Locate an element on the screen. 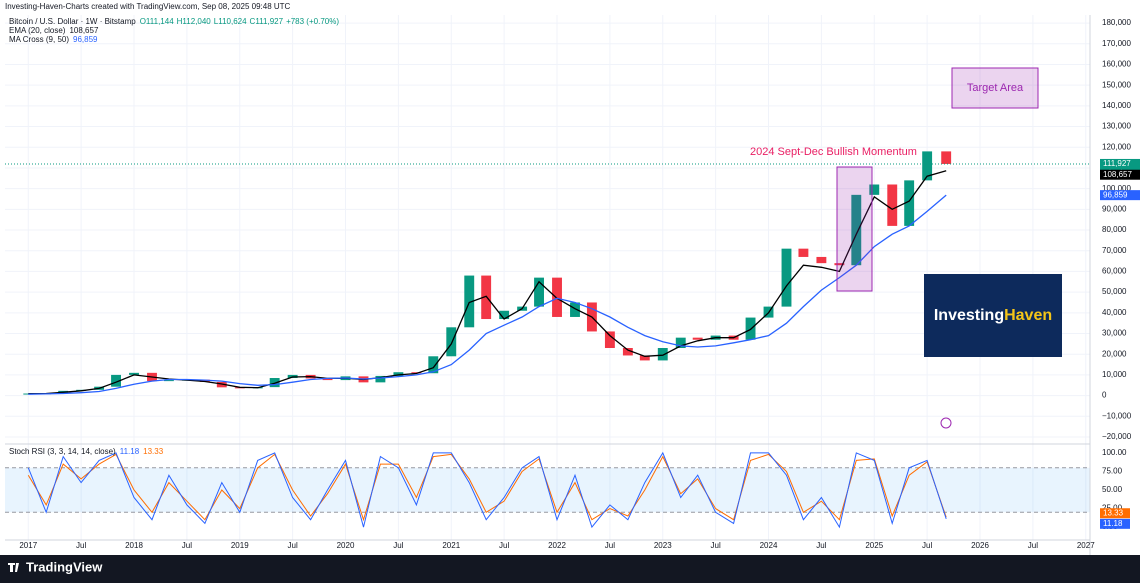 The width and height of the screenshot is (1140, 583). legend-ma: MA Cross (9, 50) 96,859 is located at coordinates (53, 39).